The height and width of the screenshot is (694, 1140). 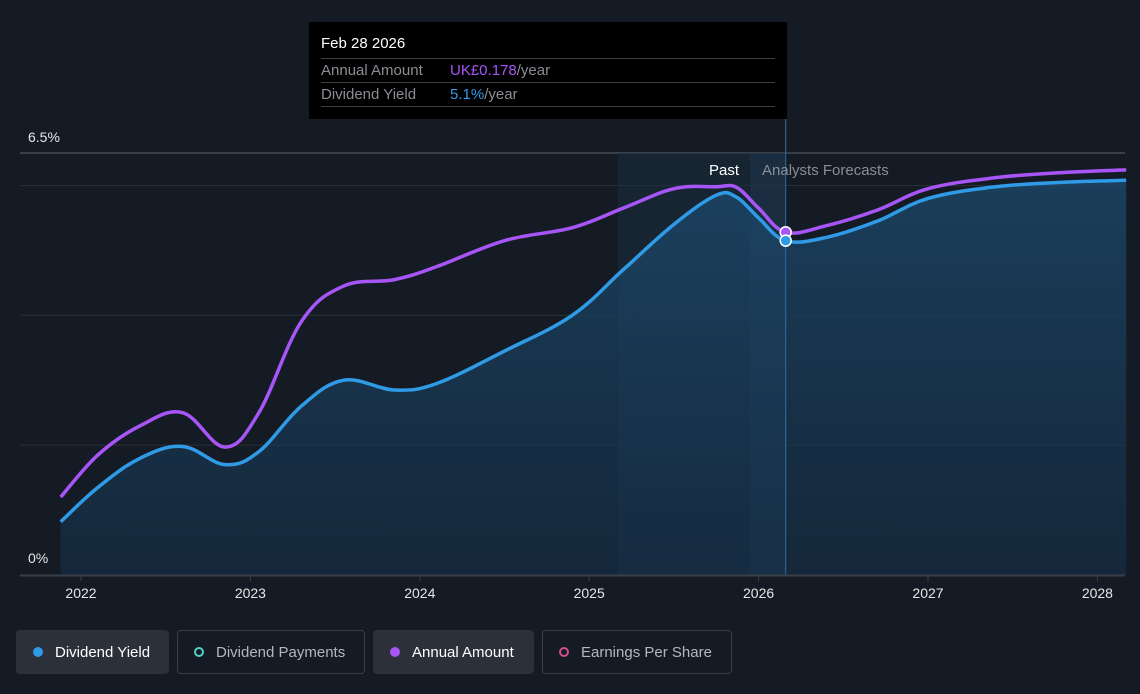 I want to click on legend-earnings-per-share: Earnings Per Share, so click(x=637, y=652).